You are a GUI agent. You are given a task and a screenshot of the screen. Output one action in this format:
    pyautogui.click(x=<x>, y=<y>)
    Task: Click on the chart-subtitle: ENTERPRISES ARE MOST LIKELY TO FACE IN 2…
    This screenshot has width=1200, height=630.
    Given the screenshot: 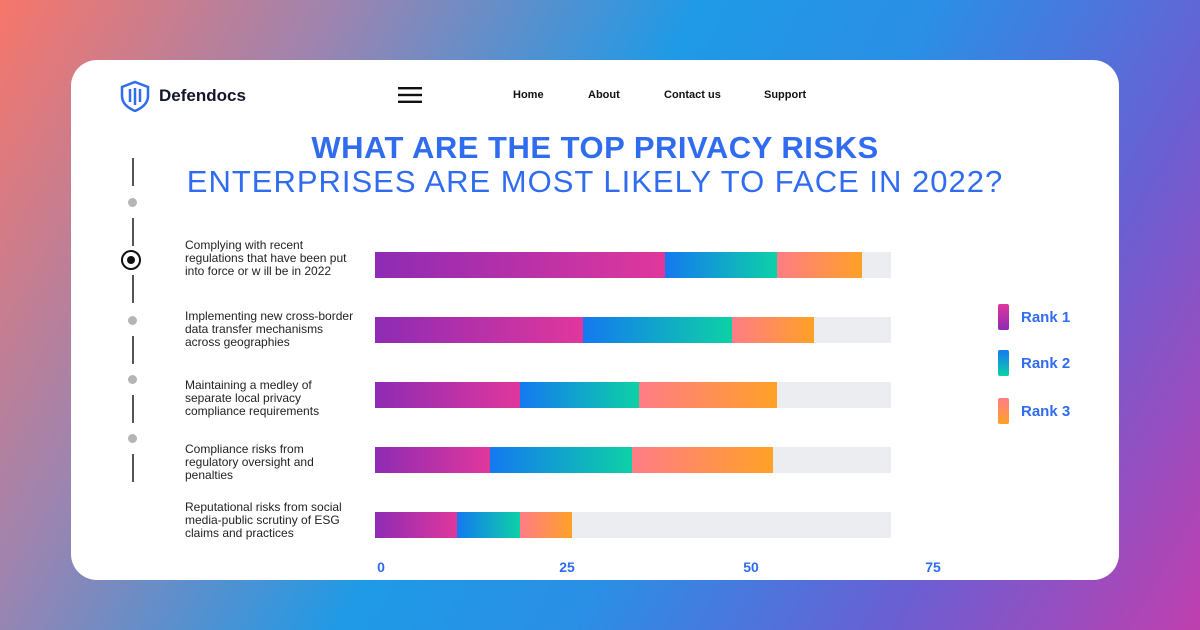 What is the action you would take?
    pyautogui.click(x=595, y=181)
    